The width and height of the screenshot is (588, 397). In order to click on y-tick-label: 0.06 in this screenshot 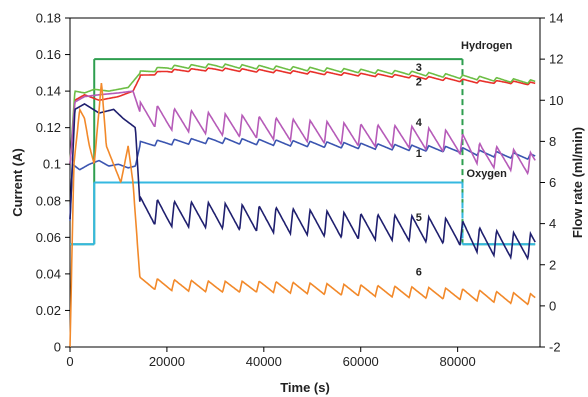, I will do `click(48, 237)`.